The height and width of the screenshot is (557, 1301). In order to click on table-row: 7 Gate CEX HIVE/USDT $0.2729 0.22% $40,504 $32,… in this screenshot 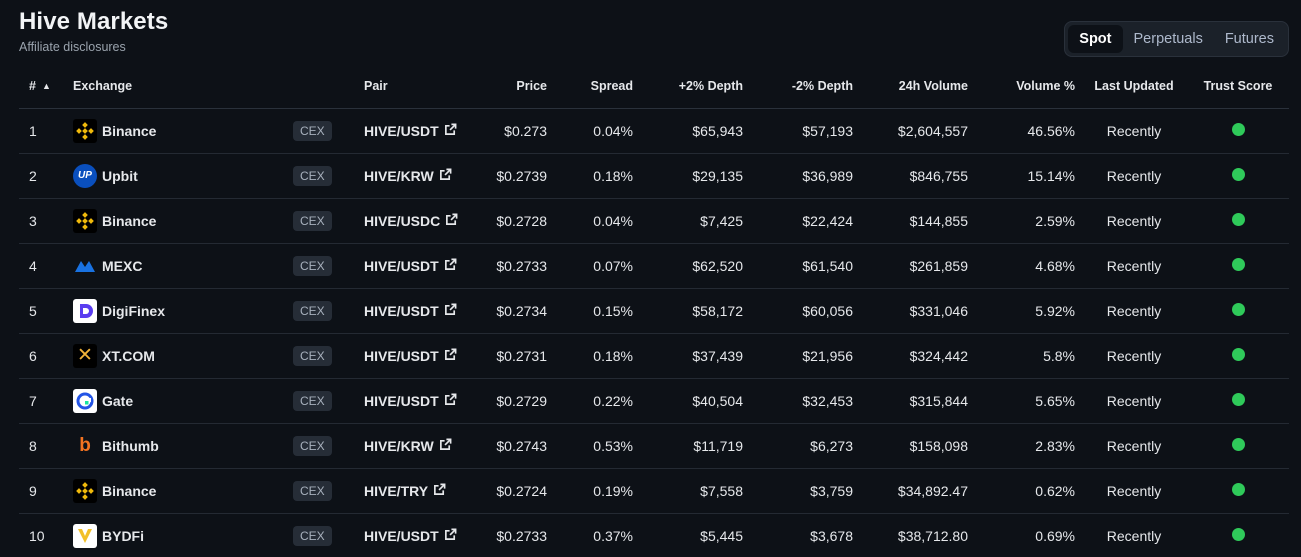, I will do `click(654, 401)`.